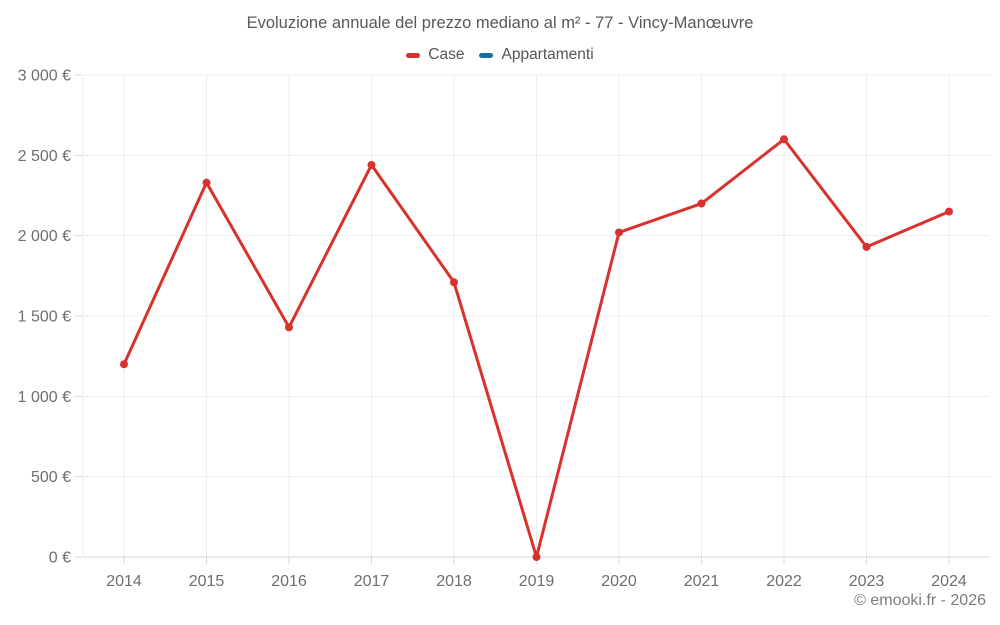  Describe the element at coordinates (44, 397) in the screenshot. I see `y-tick-label: 1 000 €` at that location.